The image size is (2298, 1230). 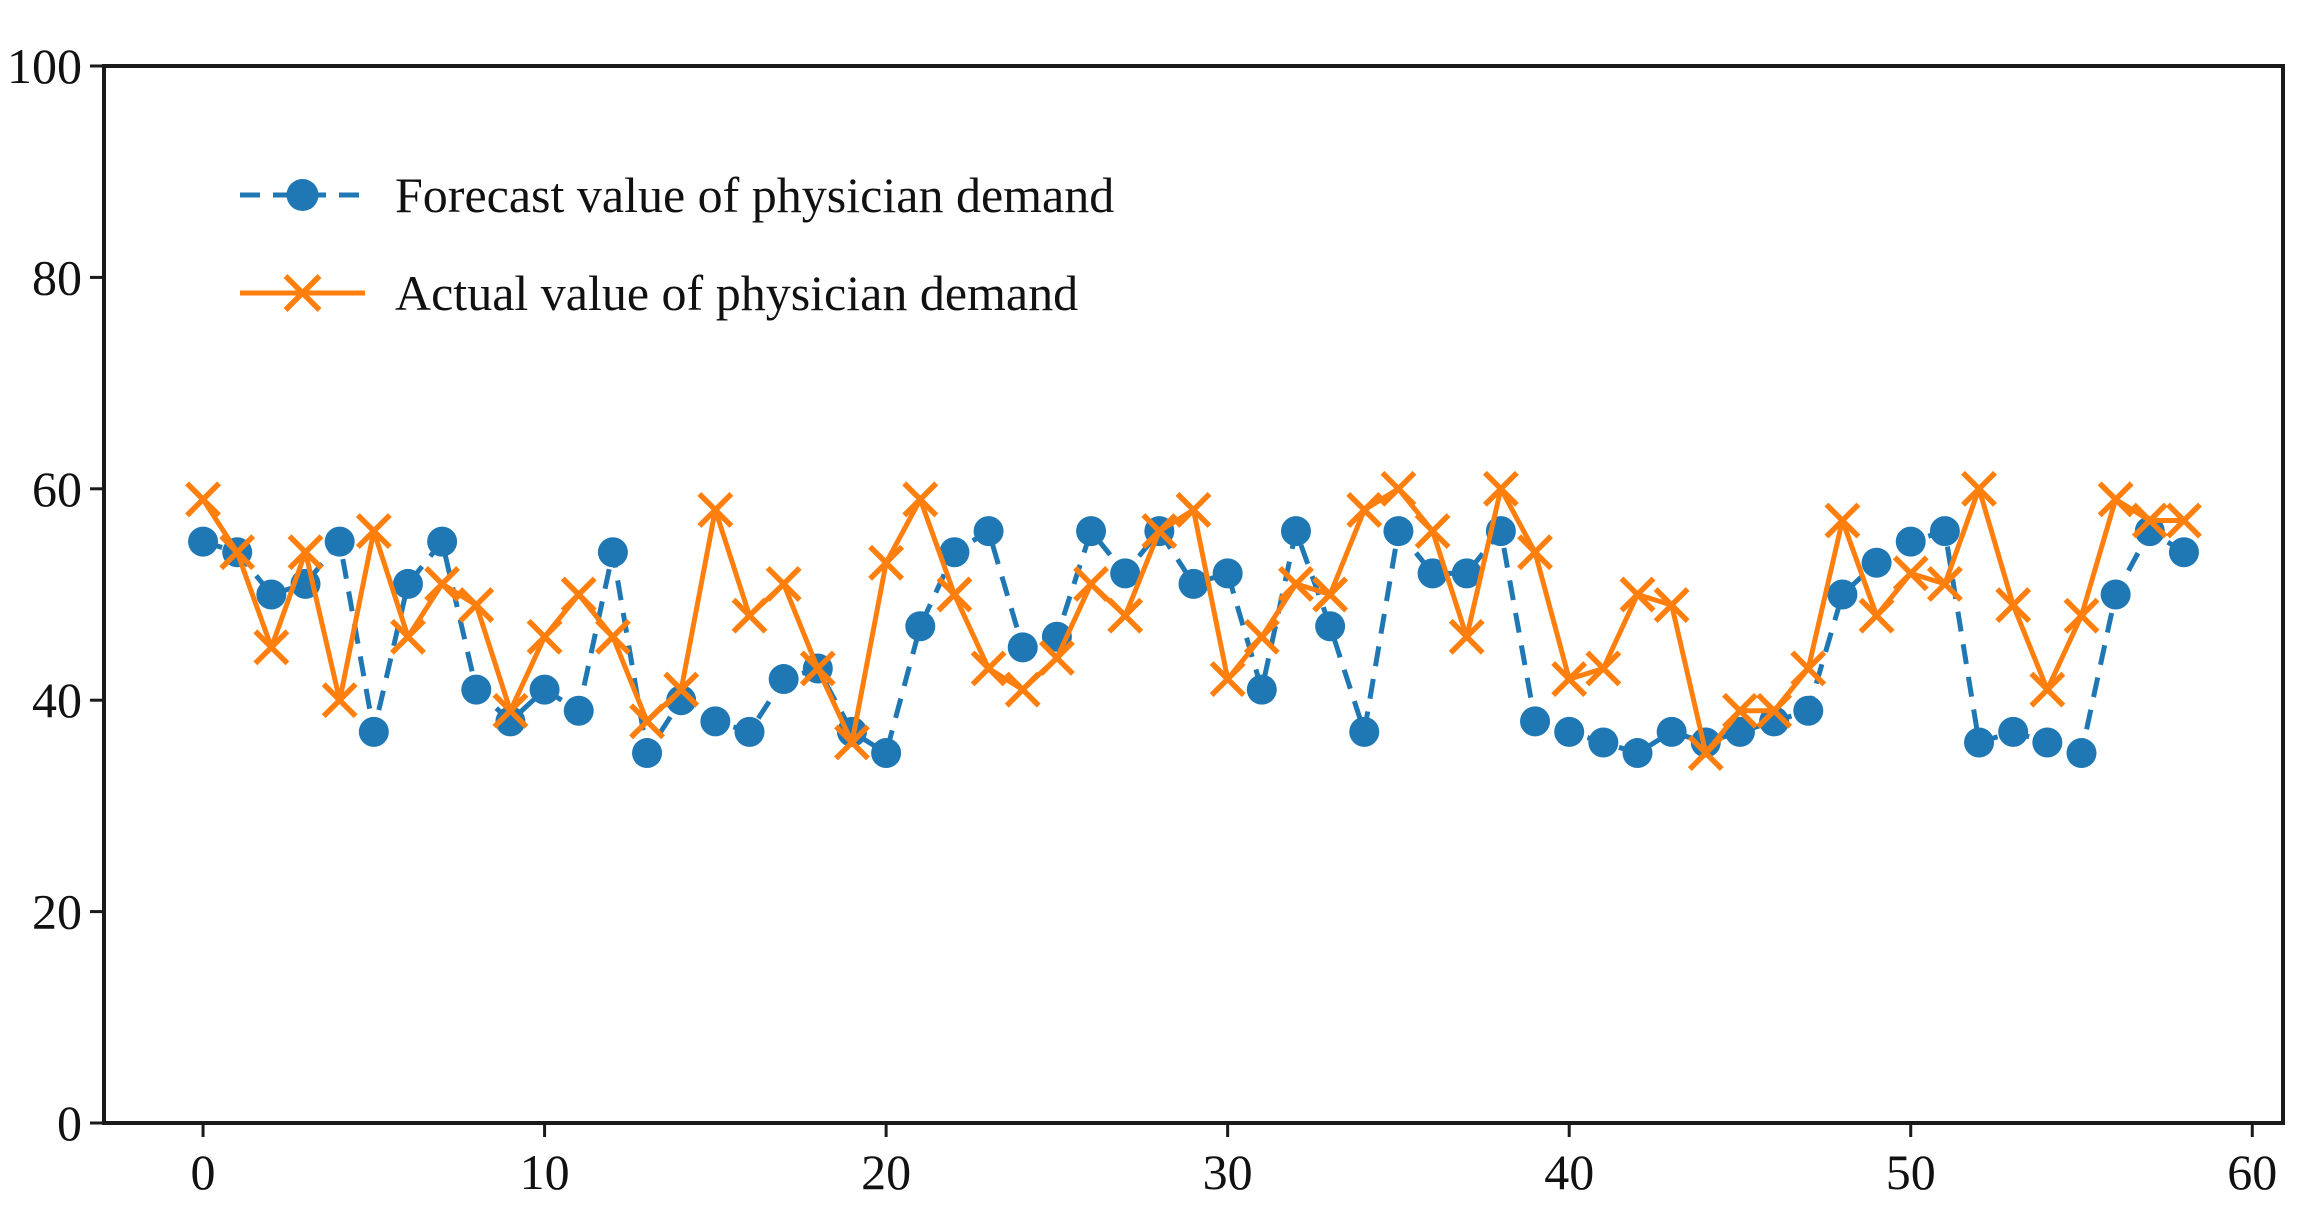 I want to click on y-axis: 0 20 40 60 80 100, so click(x=55, y=594).